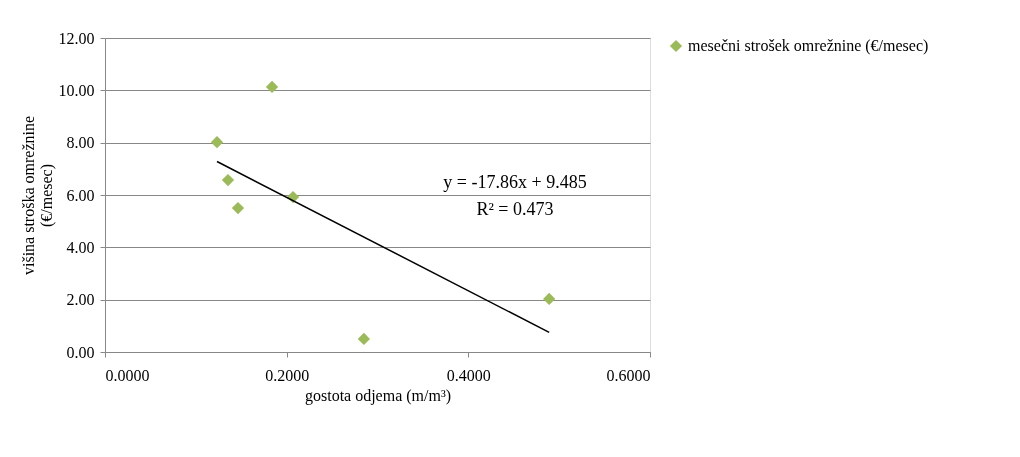 The image size is (1020, 457). Describe the element at coordinates (80, 143) in the screenshot. I see `y-tick-label: 8.00` at that location.